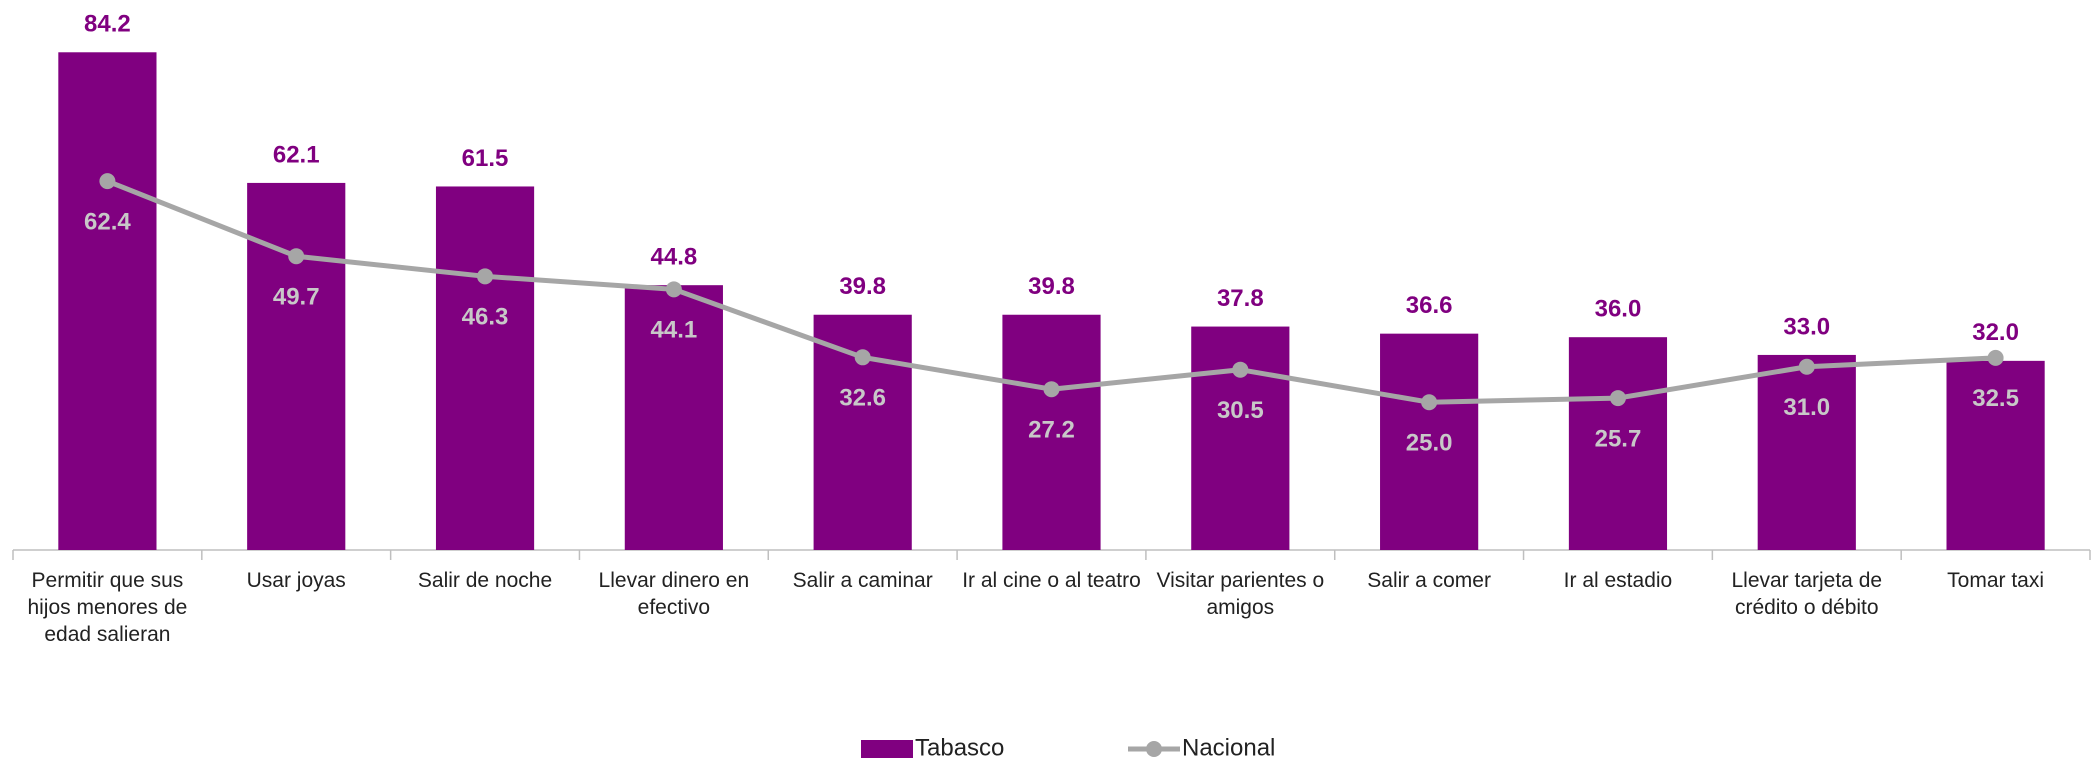 The height and width of the screenshot is (761, 2094). What do you see at coordinates (107, 24) in the screenshot?
I see `bar-value-label: 84.2` at bounding box center [107, 24].